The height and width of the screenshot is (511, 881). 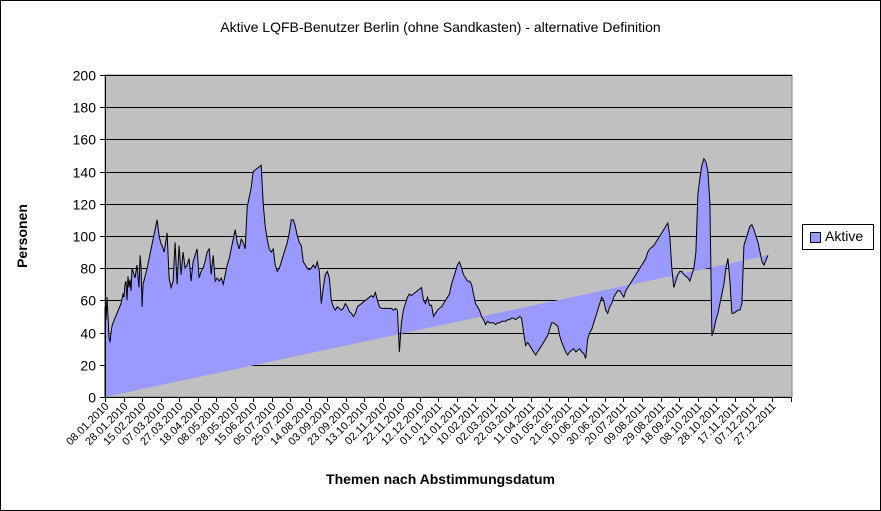 I want to click on y-tick-label: 60, so click(x=88, y=301).